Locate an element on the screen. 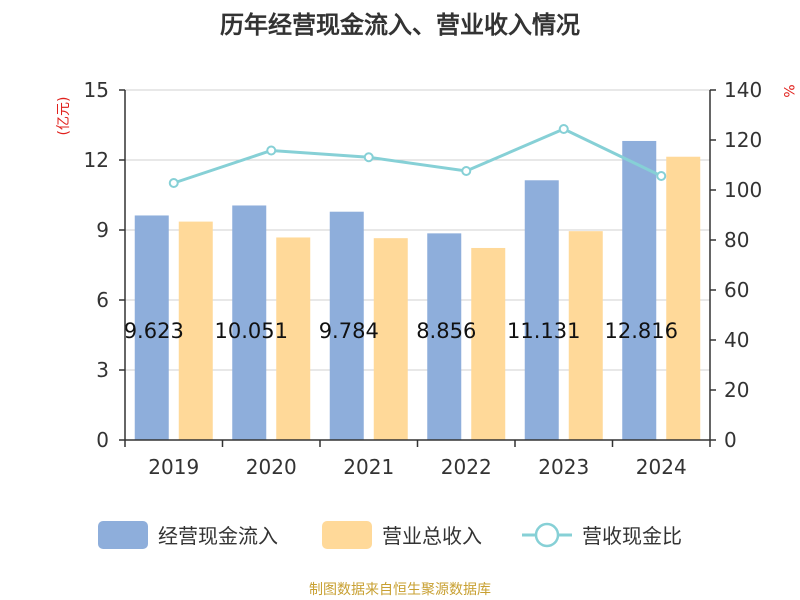  legend-label: 营业总收入 is located at coordinates (432, 536).